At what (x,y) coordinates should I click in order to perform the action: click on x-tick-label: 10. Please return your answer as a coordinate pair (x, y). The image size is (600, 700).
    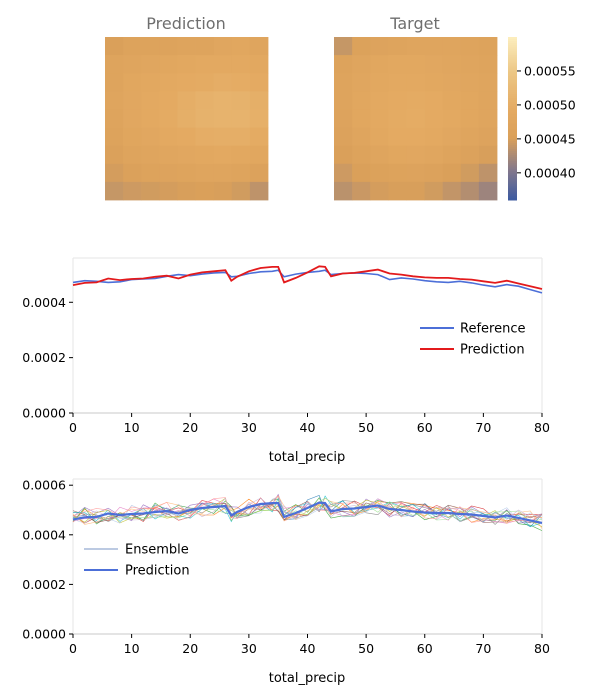
    Looking at the image, I should click on (132, 427).